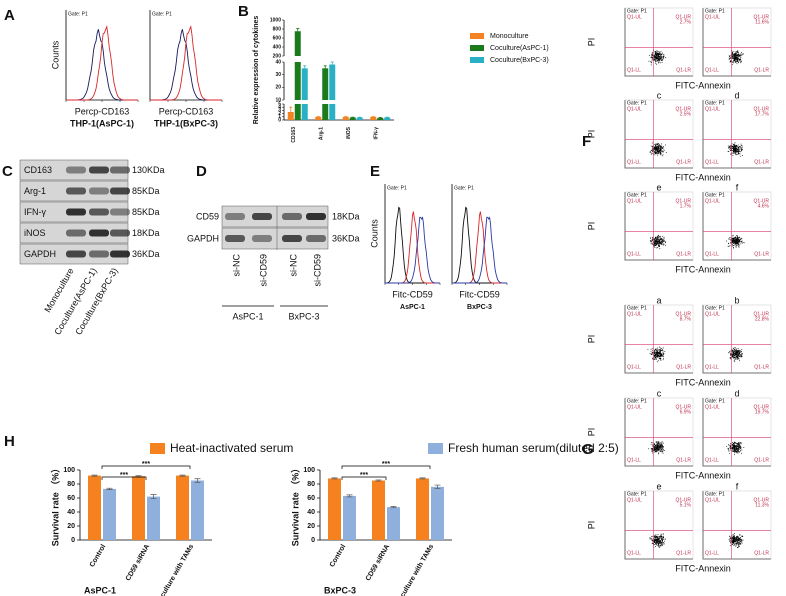  I want to click on x-tick-label: Control, so click(338, 555).